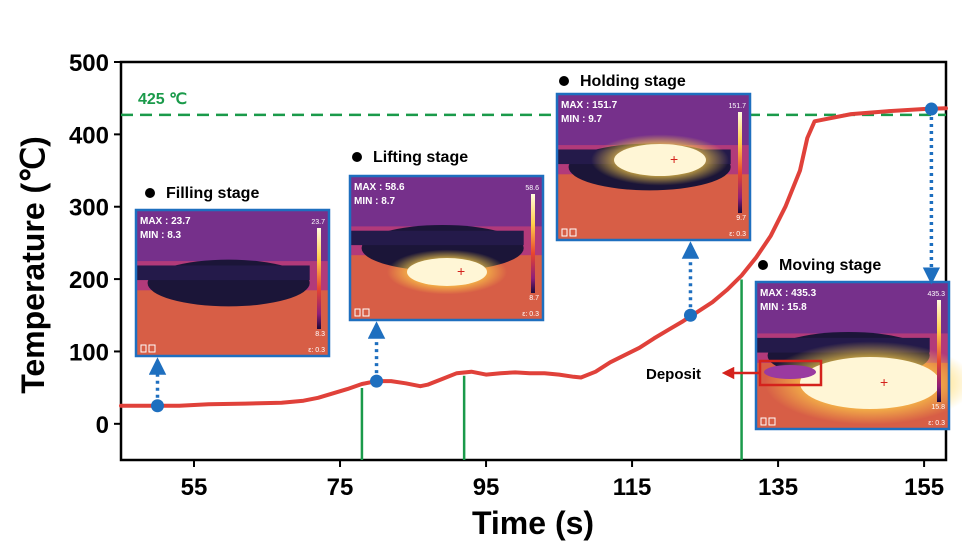 This screenshot has width=962, height=555. Describe the element at coordinates (924, 487) in the screenshot. I see `x-tick-label: 155` at that location.